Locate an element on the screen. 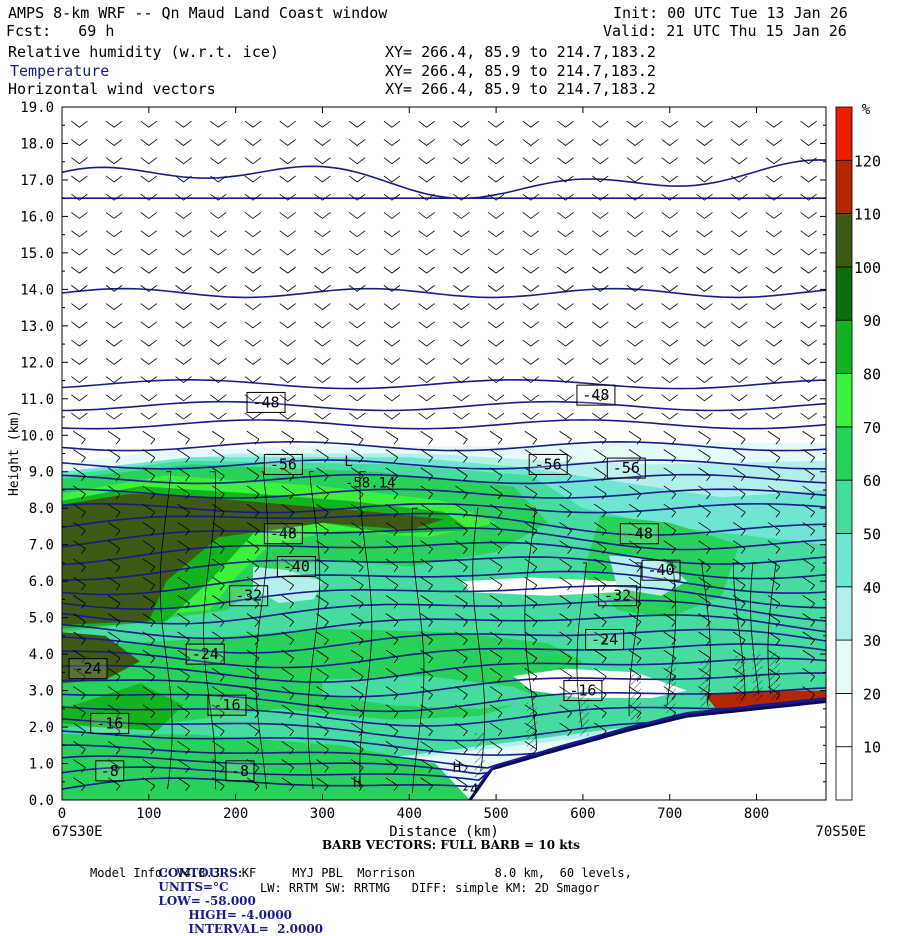 This screenshot has width=900, height=936. wind-barb-cluster is located at coordinates (531, 726).